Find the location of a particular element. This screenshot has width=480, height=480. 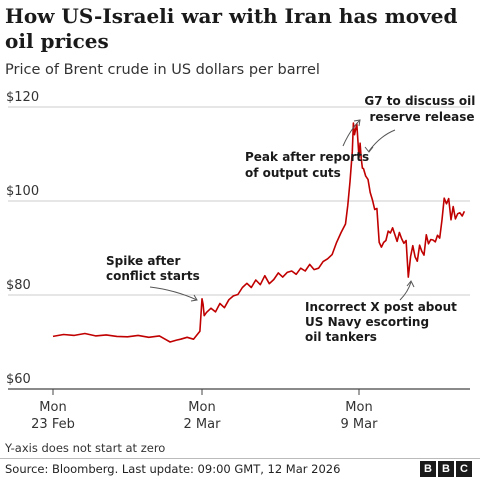

annotation-x-post-line1: Incorrect X post about is located at coordinates (381, 307).